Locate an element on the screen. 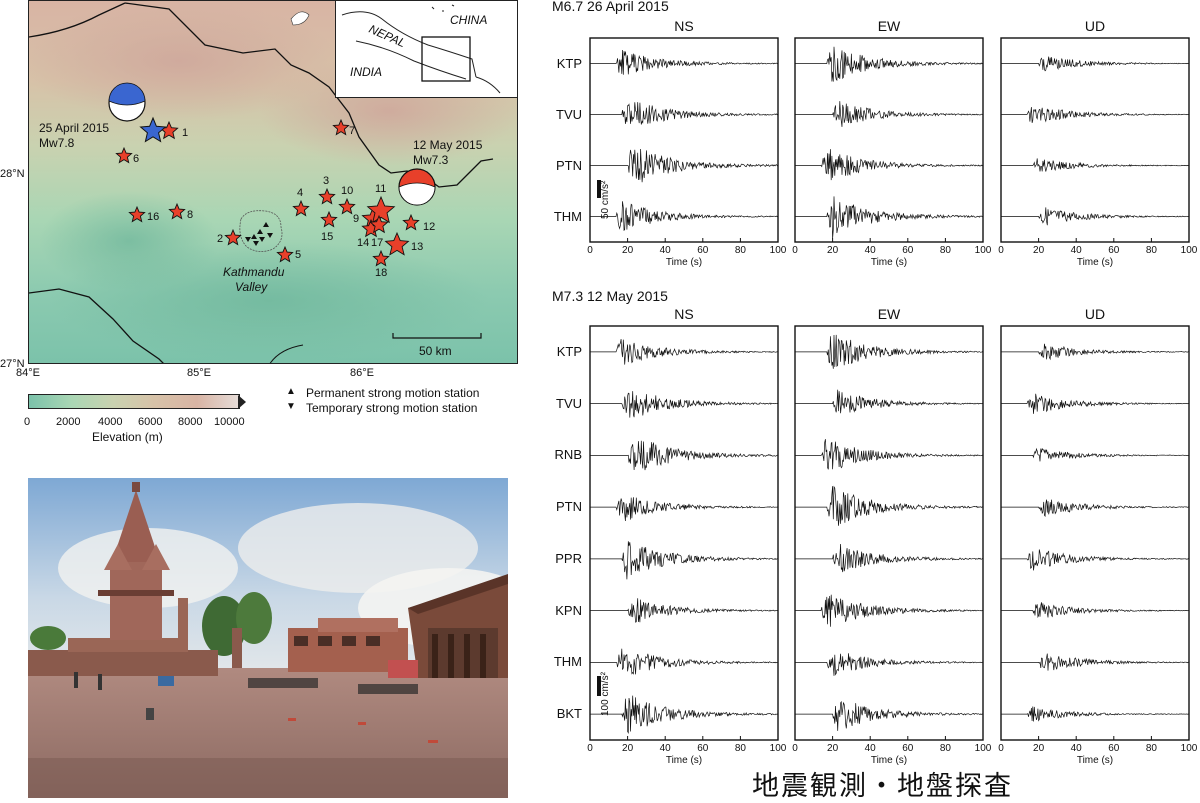  panel1-component-label: EW is located at coordinates (889, 26).